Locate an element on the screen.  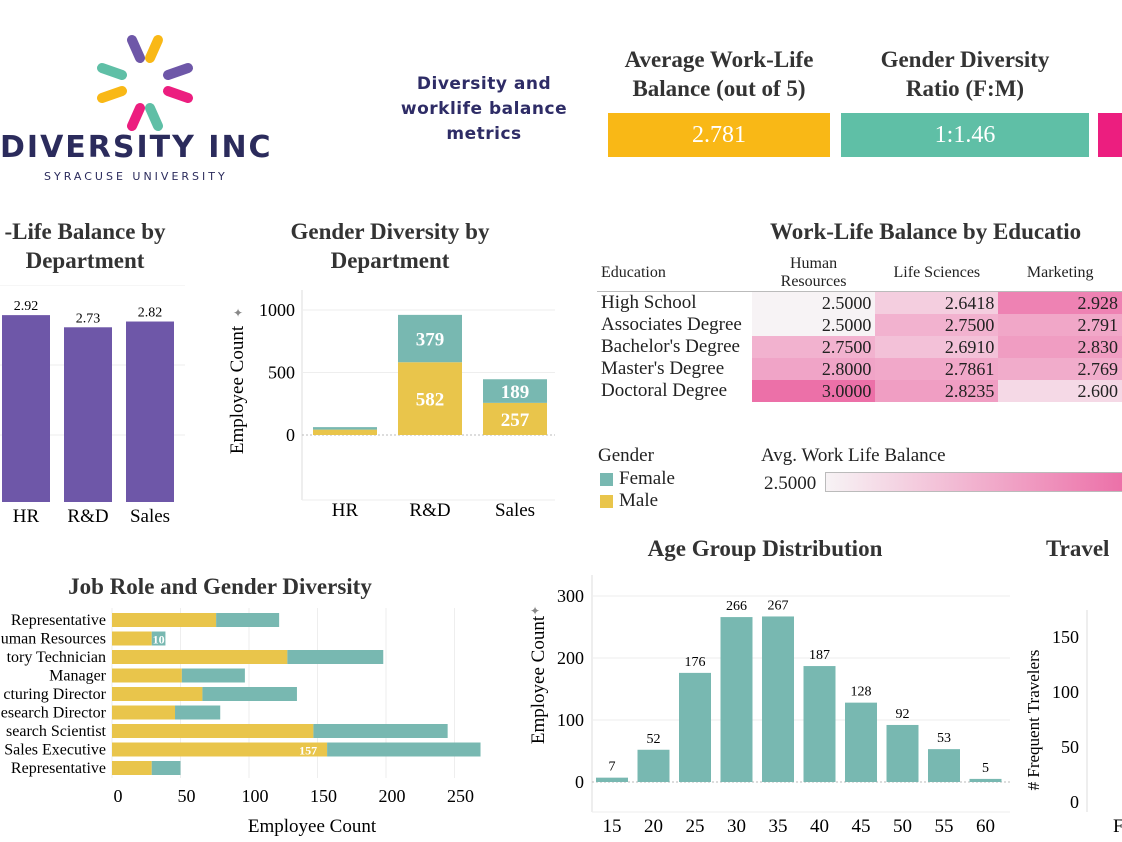
bar-male-Sales is located at coordinates (515, 418).